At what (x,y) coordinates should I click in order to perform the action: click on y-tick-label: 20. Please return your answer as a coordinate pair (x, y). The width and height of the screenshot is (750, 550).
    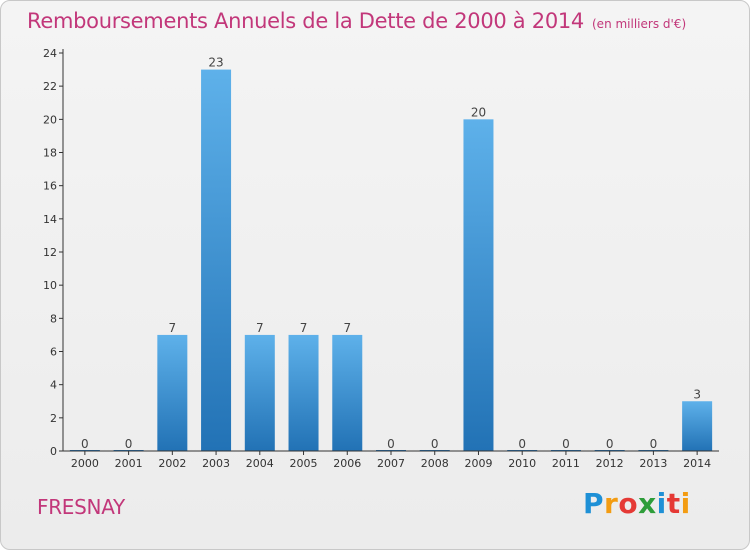
    Looking at the image, I should click on (50, 119).